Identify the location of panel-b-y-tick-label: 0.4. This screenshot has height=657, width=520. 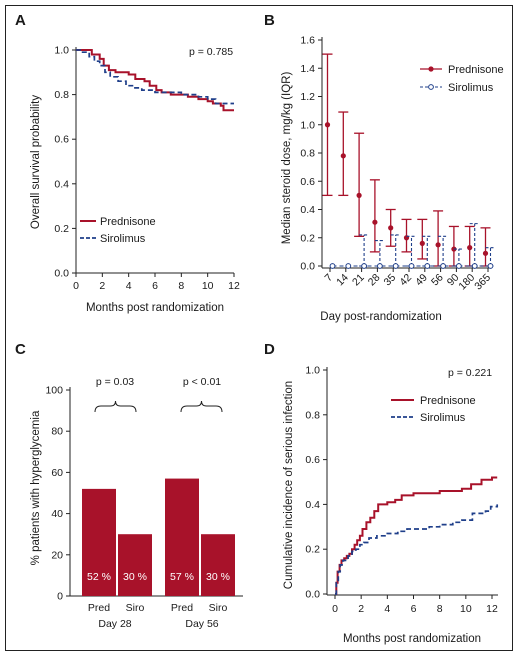
(307, 210).